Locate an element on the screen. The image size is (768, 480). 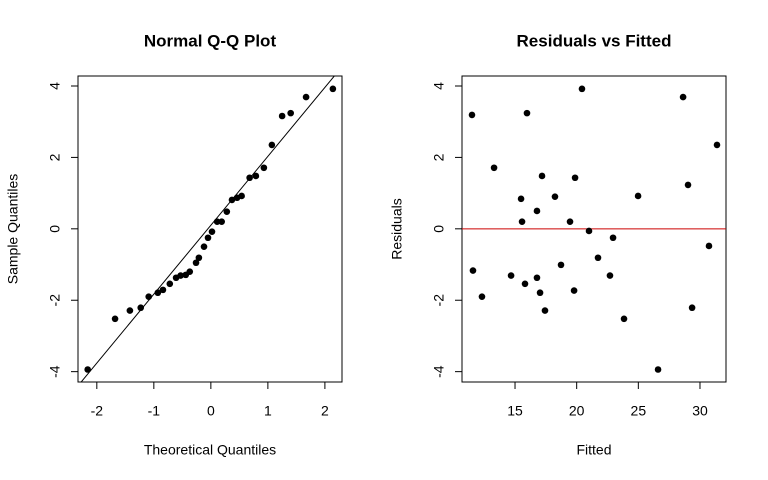
x-tick-label: 15 is located at coordinates (515, 411).